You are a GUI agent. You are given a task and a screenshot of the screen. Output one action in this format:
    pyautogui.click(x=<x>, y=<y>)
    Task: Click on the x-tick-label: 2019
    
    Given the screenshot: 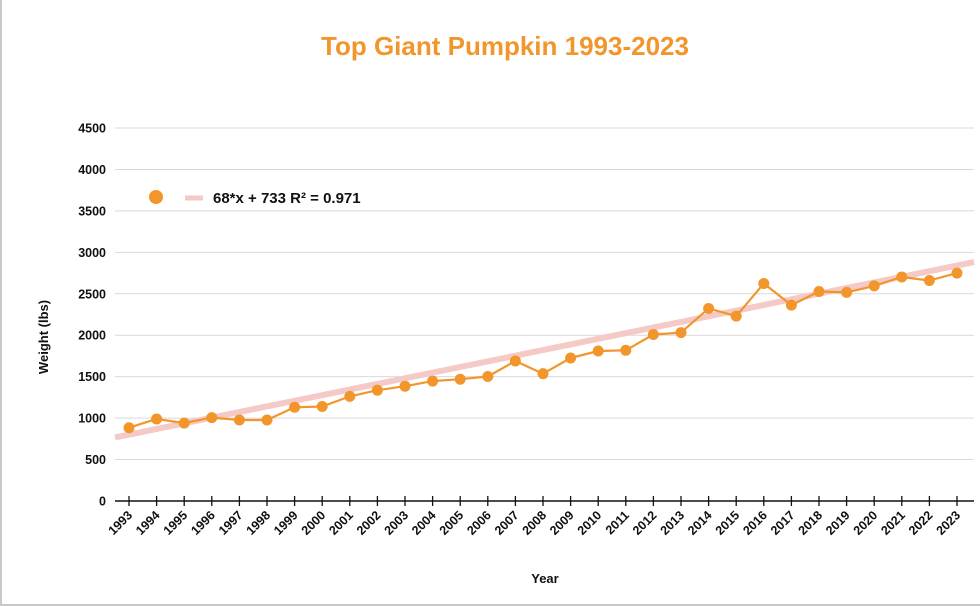 What is the action you would take?
    pyautogui.click(x=838, y=523)
    